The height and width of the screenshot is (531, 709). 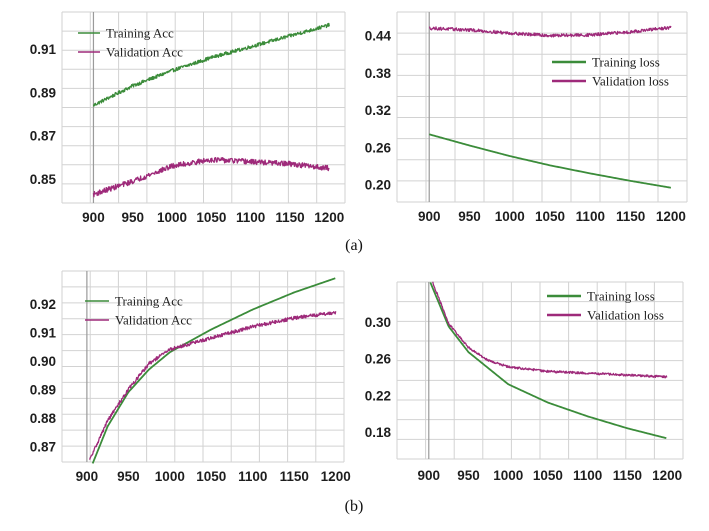 What do you see at coordinates (378, 73) in the screenshot?
I see `y-tick-label: 0.38` at bounding box center [378, 73].